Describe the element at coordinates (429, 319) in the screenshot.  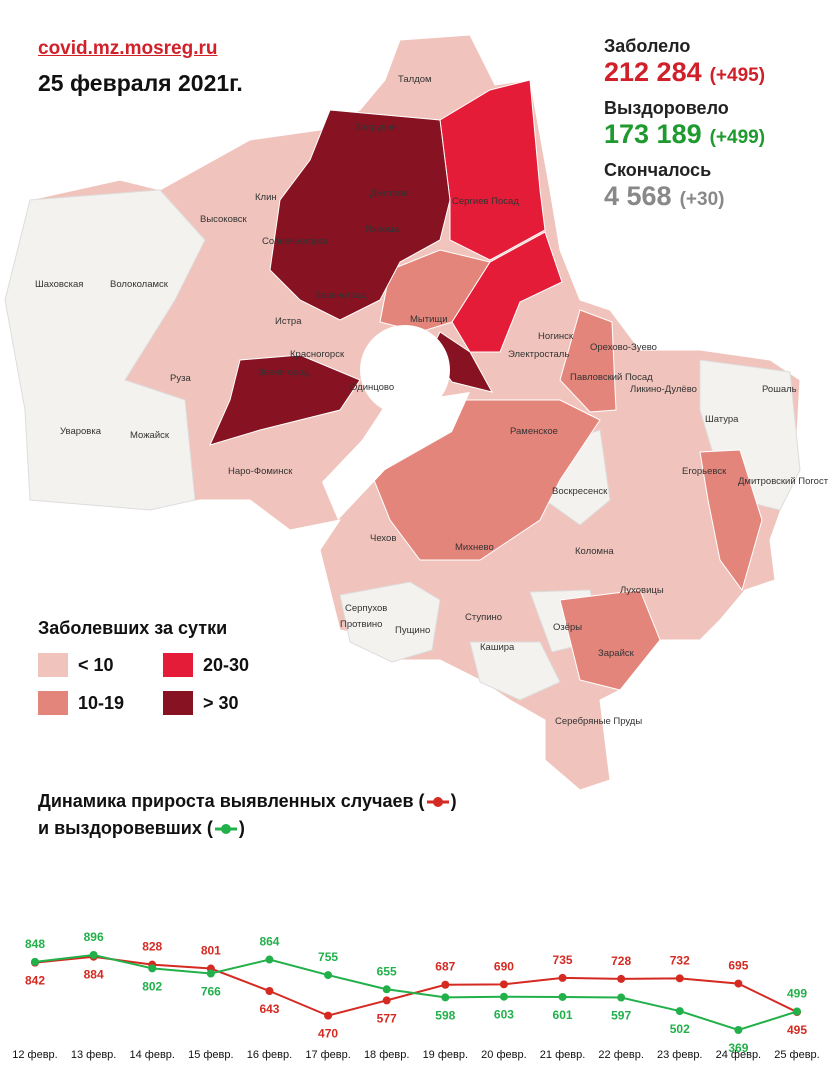
I see `town-label: Мытищи` at that location.